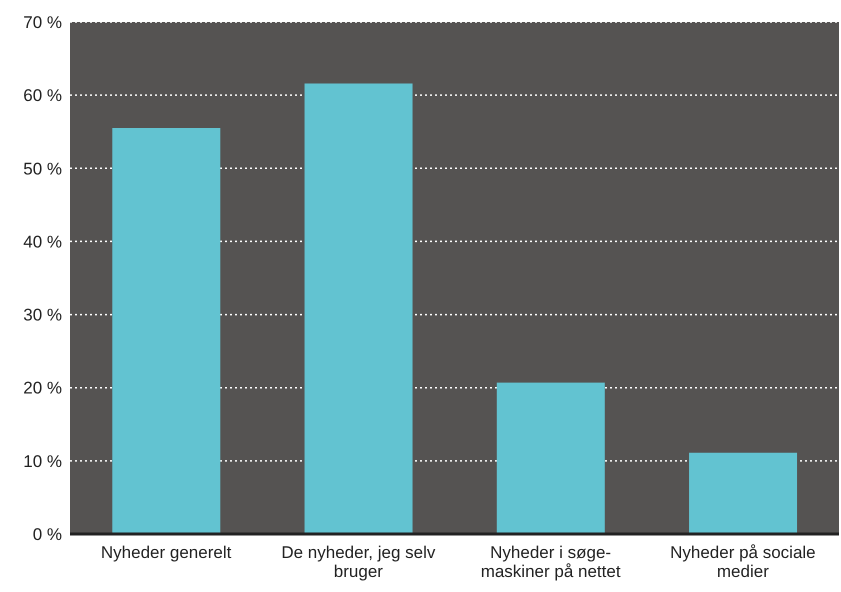 The image size is (841, 592). Describe the element at coordinates (550, 562) in the screenshot. I see `x-tick-label: Nyheder i søge-maskiner på nettet` at that location.